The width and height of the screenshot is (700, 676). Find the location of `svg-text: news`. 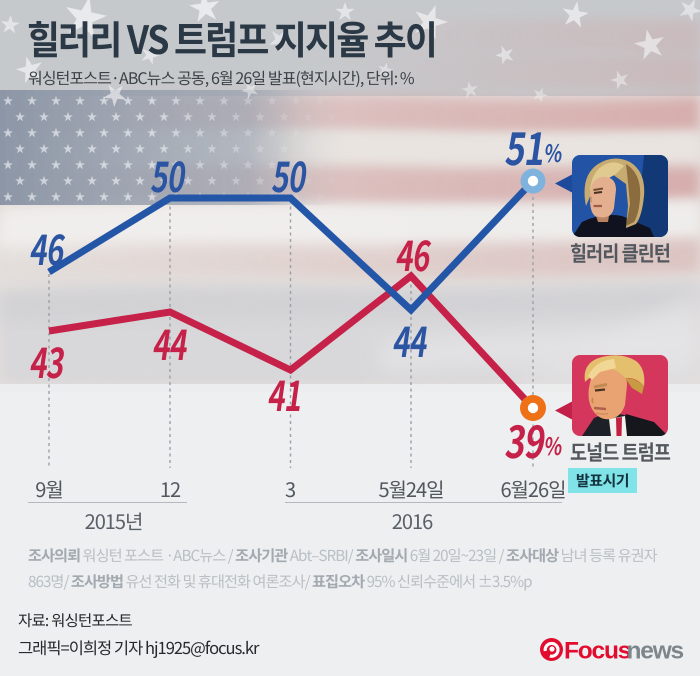

svg-text: news is located at coordinates (655, 651).